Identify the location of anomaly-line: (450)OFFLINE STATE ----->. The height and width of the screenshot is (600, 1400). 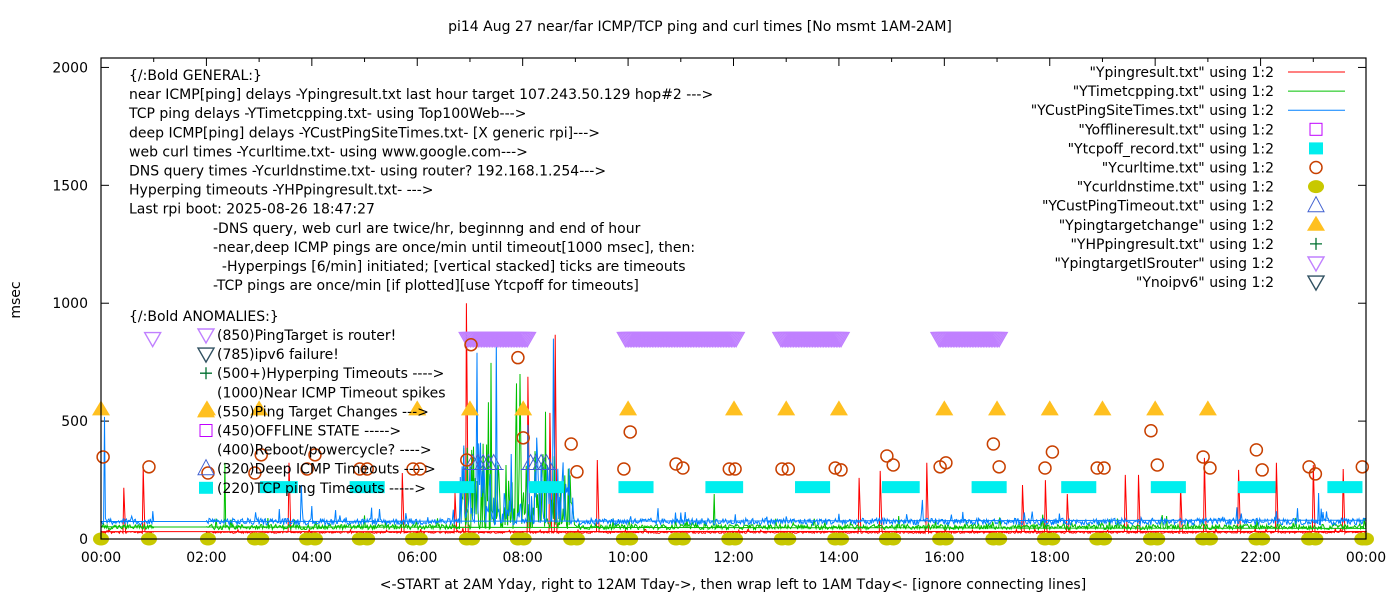
(309, 432).